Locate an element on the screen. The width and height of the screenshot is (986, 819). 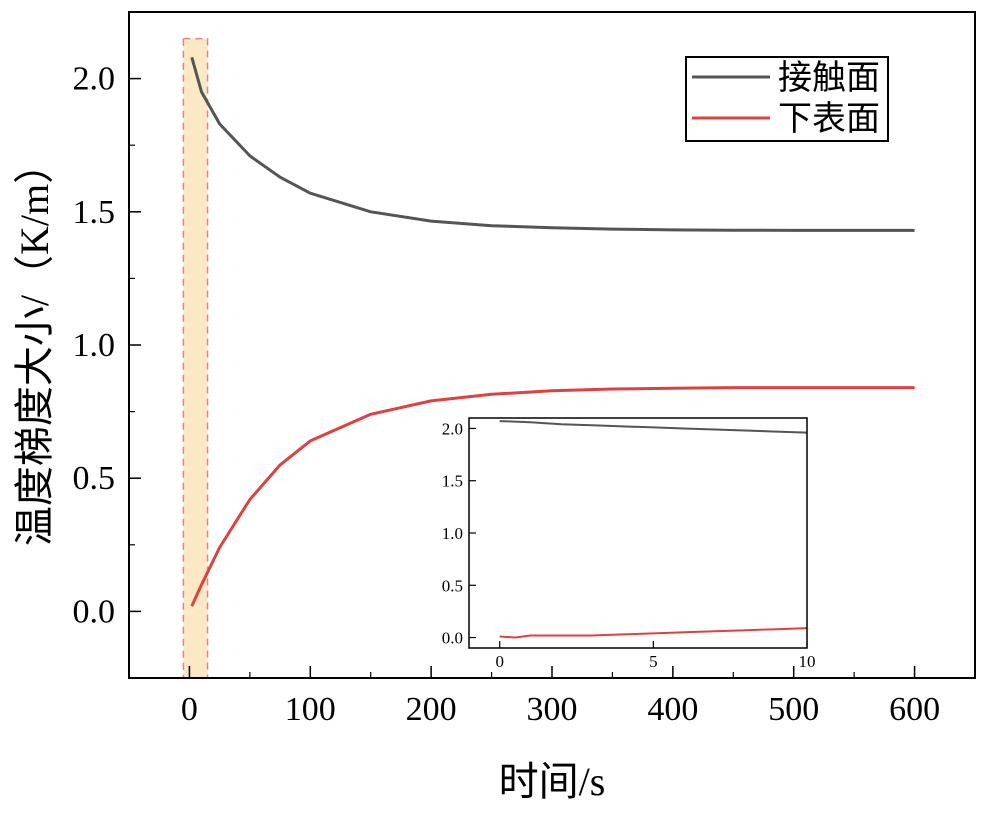
x-tick-label: 0 is located at coordinates (189, 709).